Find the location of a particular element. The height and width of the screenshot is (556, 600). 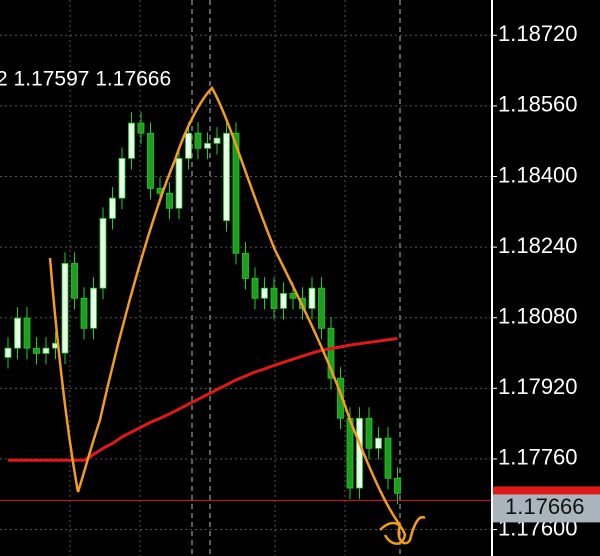

y-tick-label: 1.18400 is located at coordinates (538, 174).